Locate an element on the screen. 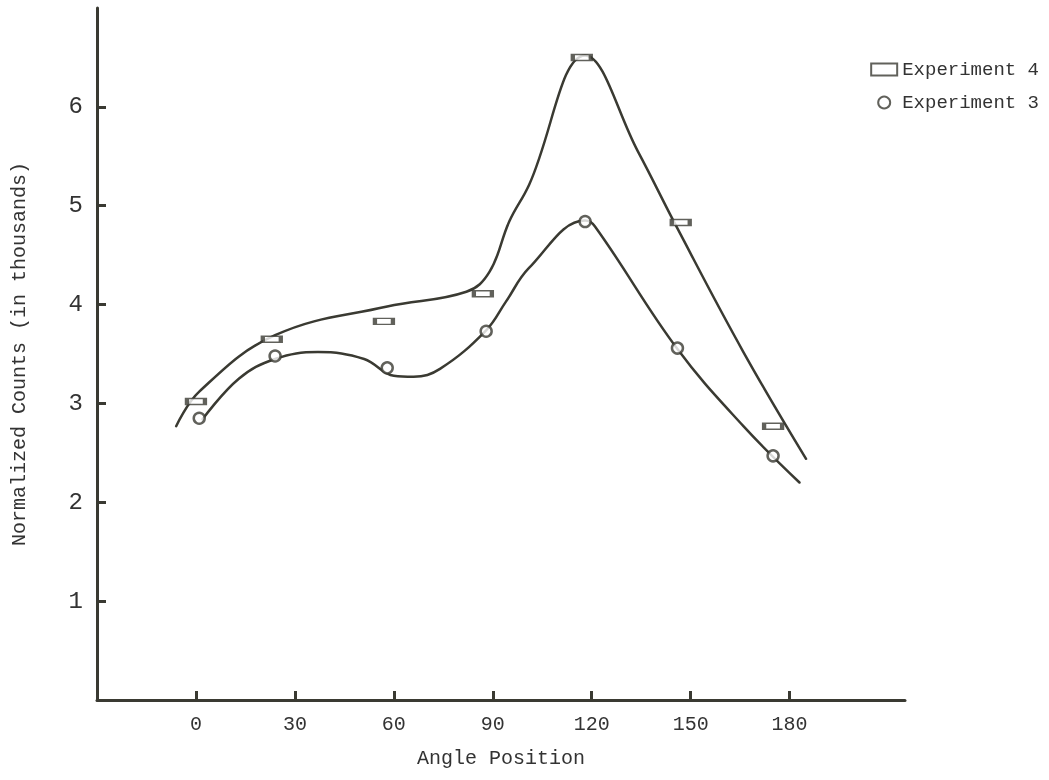  y-tick-label: 5 is located at coordinates (75, 206).